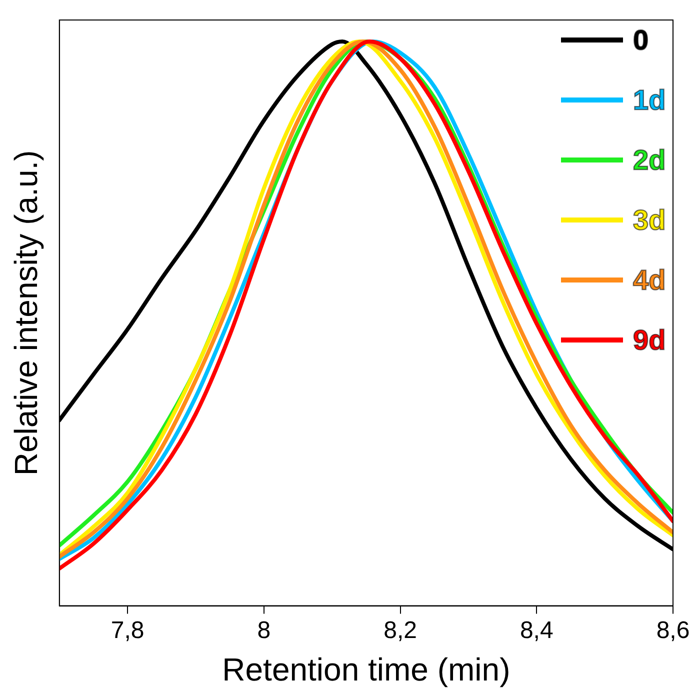  I want to click on x-axis-title: Retention time (min), so click(366, 670).